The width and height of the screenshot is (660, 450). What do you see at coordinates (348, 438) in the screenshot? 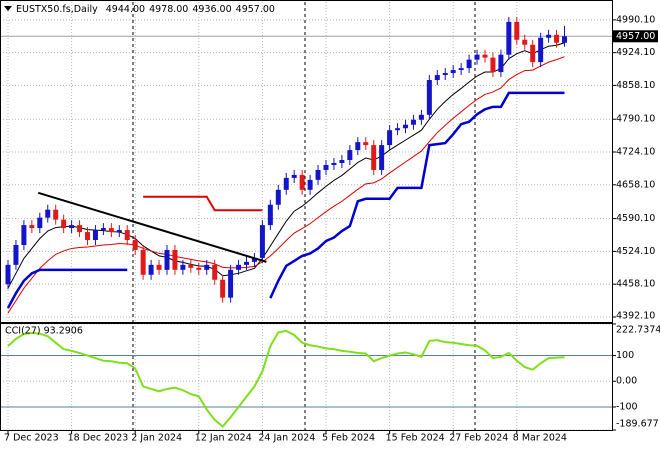
I see `x-tick-label: 5 Feb 2024` at bounding box center [348, 438].